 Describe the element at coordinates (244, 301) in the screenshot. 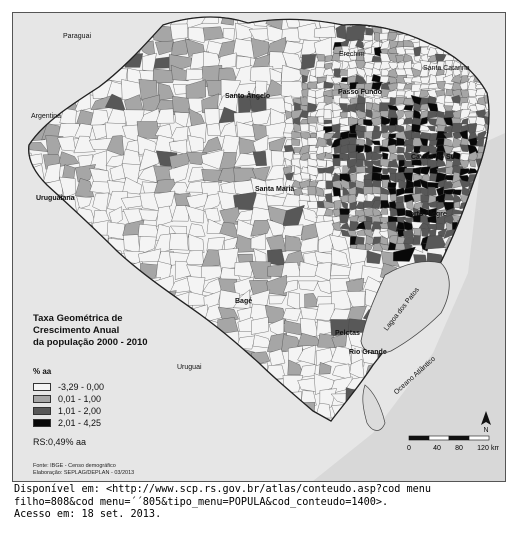

I see `place-bage: Bagé` at that location.